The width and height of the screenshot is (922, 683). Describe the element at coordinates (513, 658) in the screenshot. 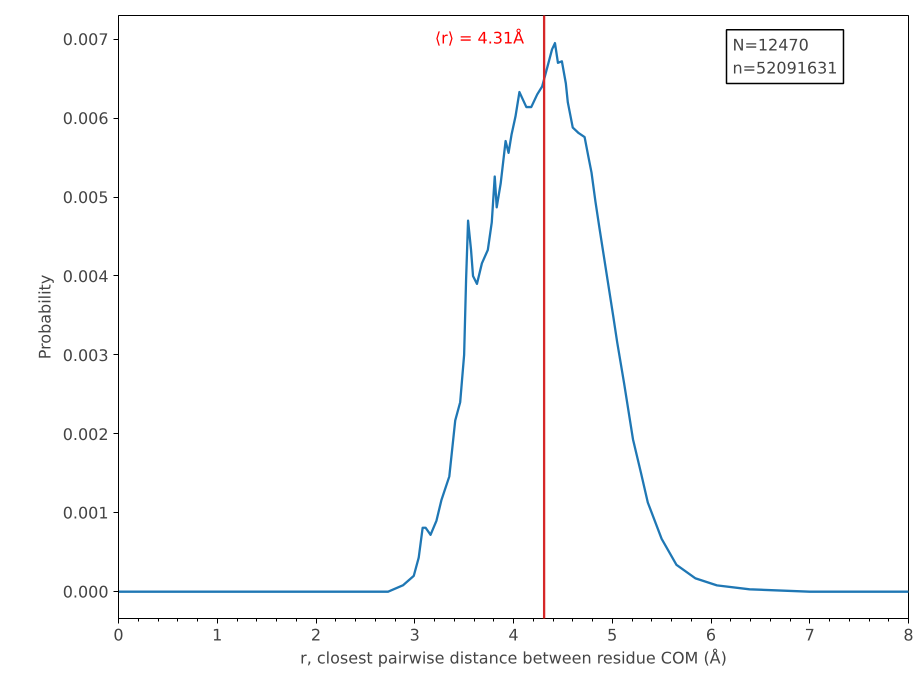

I see `x-axis-title: r, closest pairwise distance between residue COM (Å)` at that location.